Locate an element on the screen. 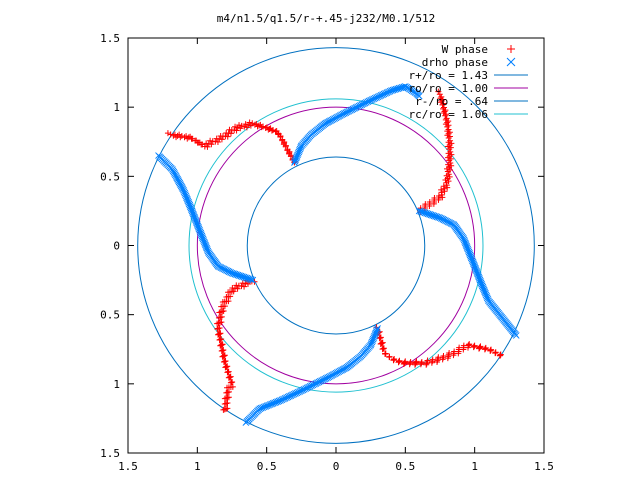  x-tick-label: 0 is located at coordinates (336, 466).